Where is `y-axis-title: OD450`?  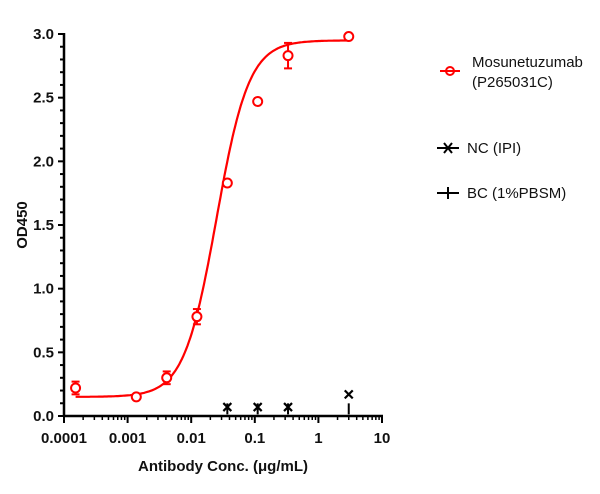 y-axis-title: OD450 is located at coordinates (22, 225).